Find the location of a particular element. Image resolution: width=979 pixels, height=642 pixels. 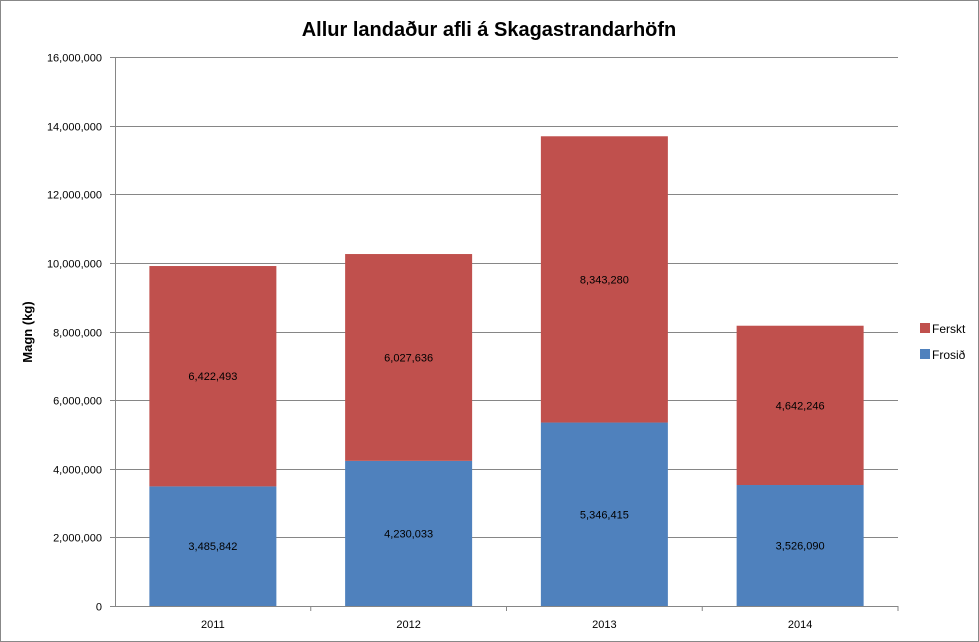

legend-label: Frosið is located at coordinates (949, 355).